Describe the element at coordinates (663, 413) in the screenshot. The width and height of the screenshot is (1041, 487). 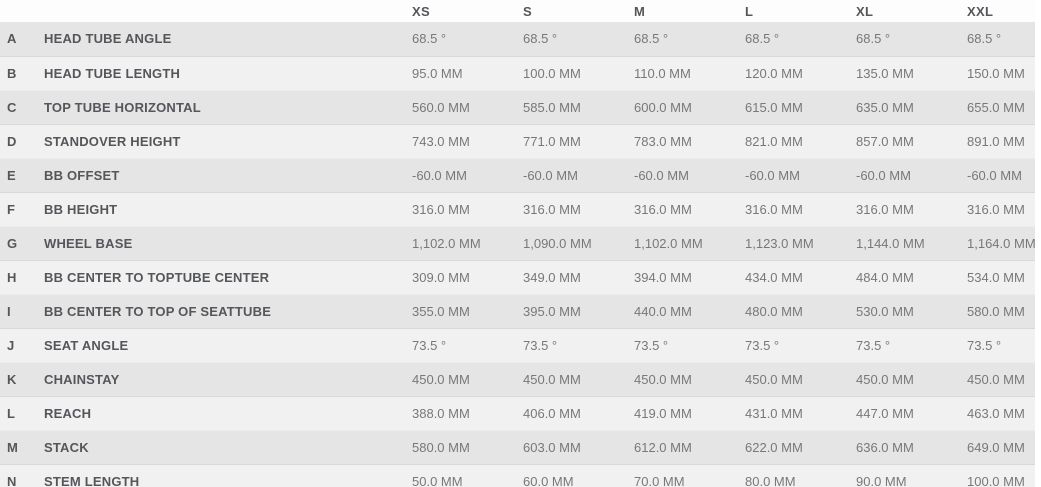
I see `cell-value: 419.0 MM` at that location.